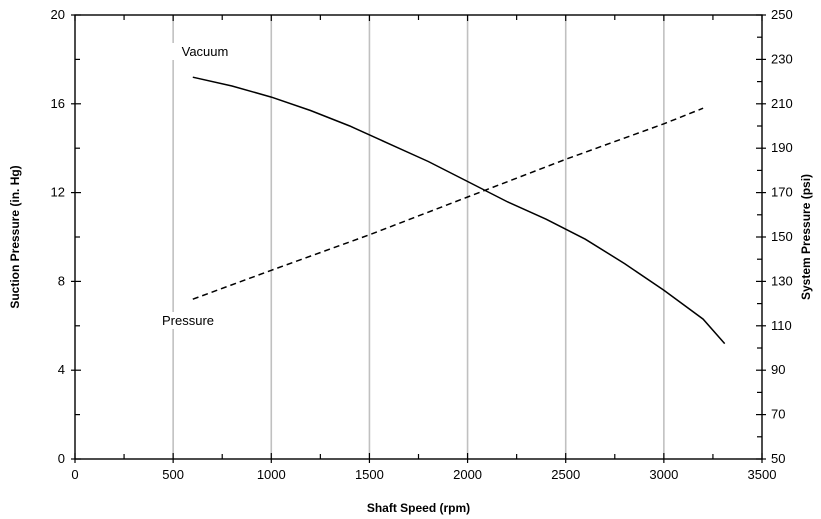 The height and width of the screenshot is (519, 821). I want to click on y-right-tick-label-230: 230, so click(782, 58).